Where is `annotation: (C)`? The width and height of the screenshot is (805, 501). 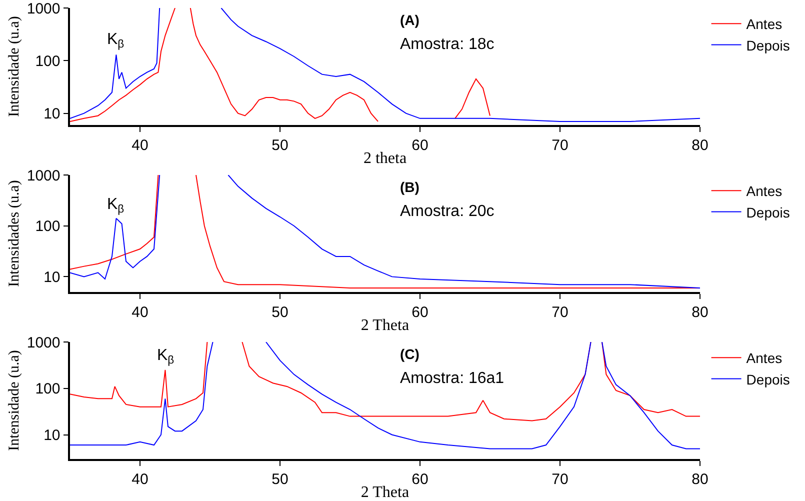 annotation: (C) is located at coordinates (410, 354).